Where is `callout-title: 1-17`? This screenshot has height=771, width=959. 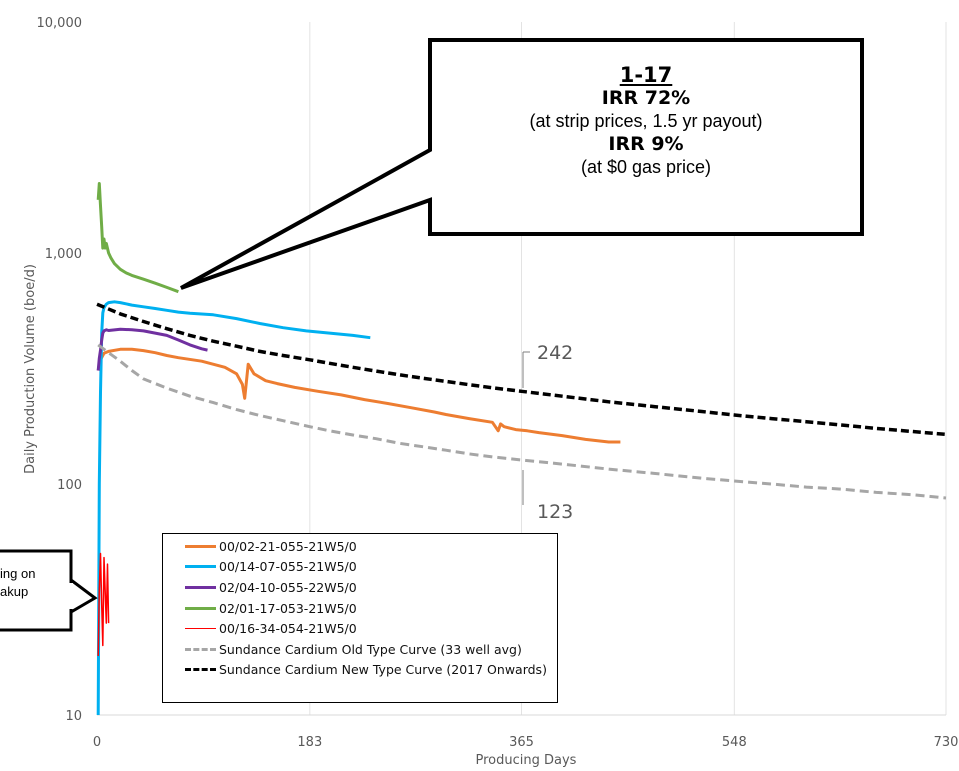
callout-title: 1-17 is located at coordinates (646, 75).